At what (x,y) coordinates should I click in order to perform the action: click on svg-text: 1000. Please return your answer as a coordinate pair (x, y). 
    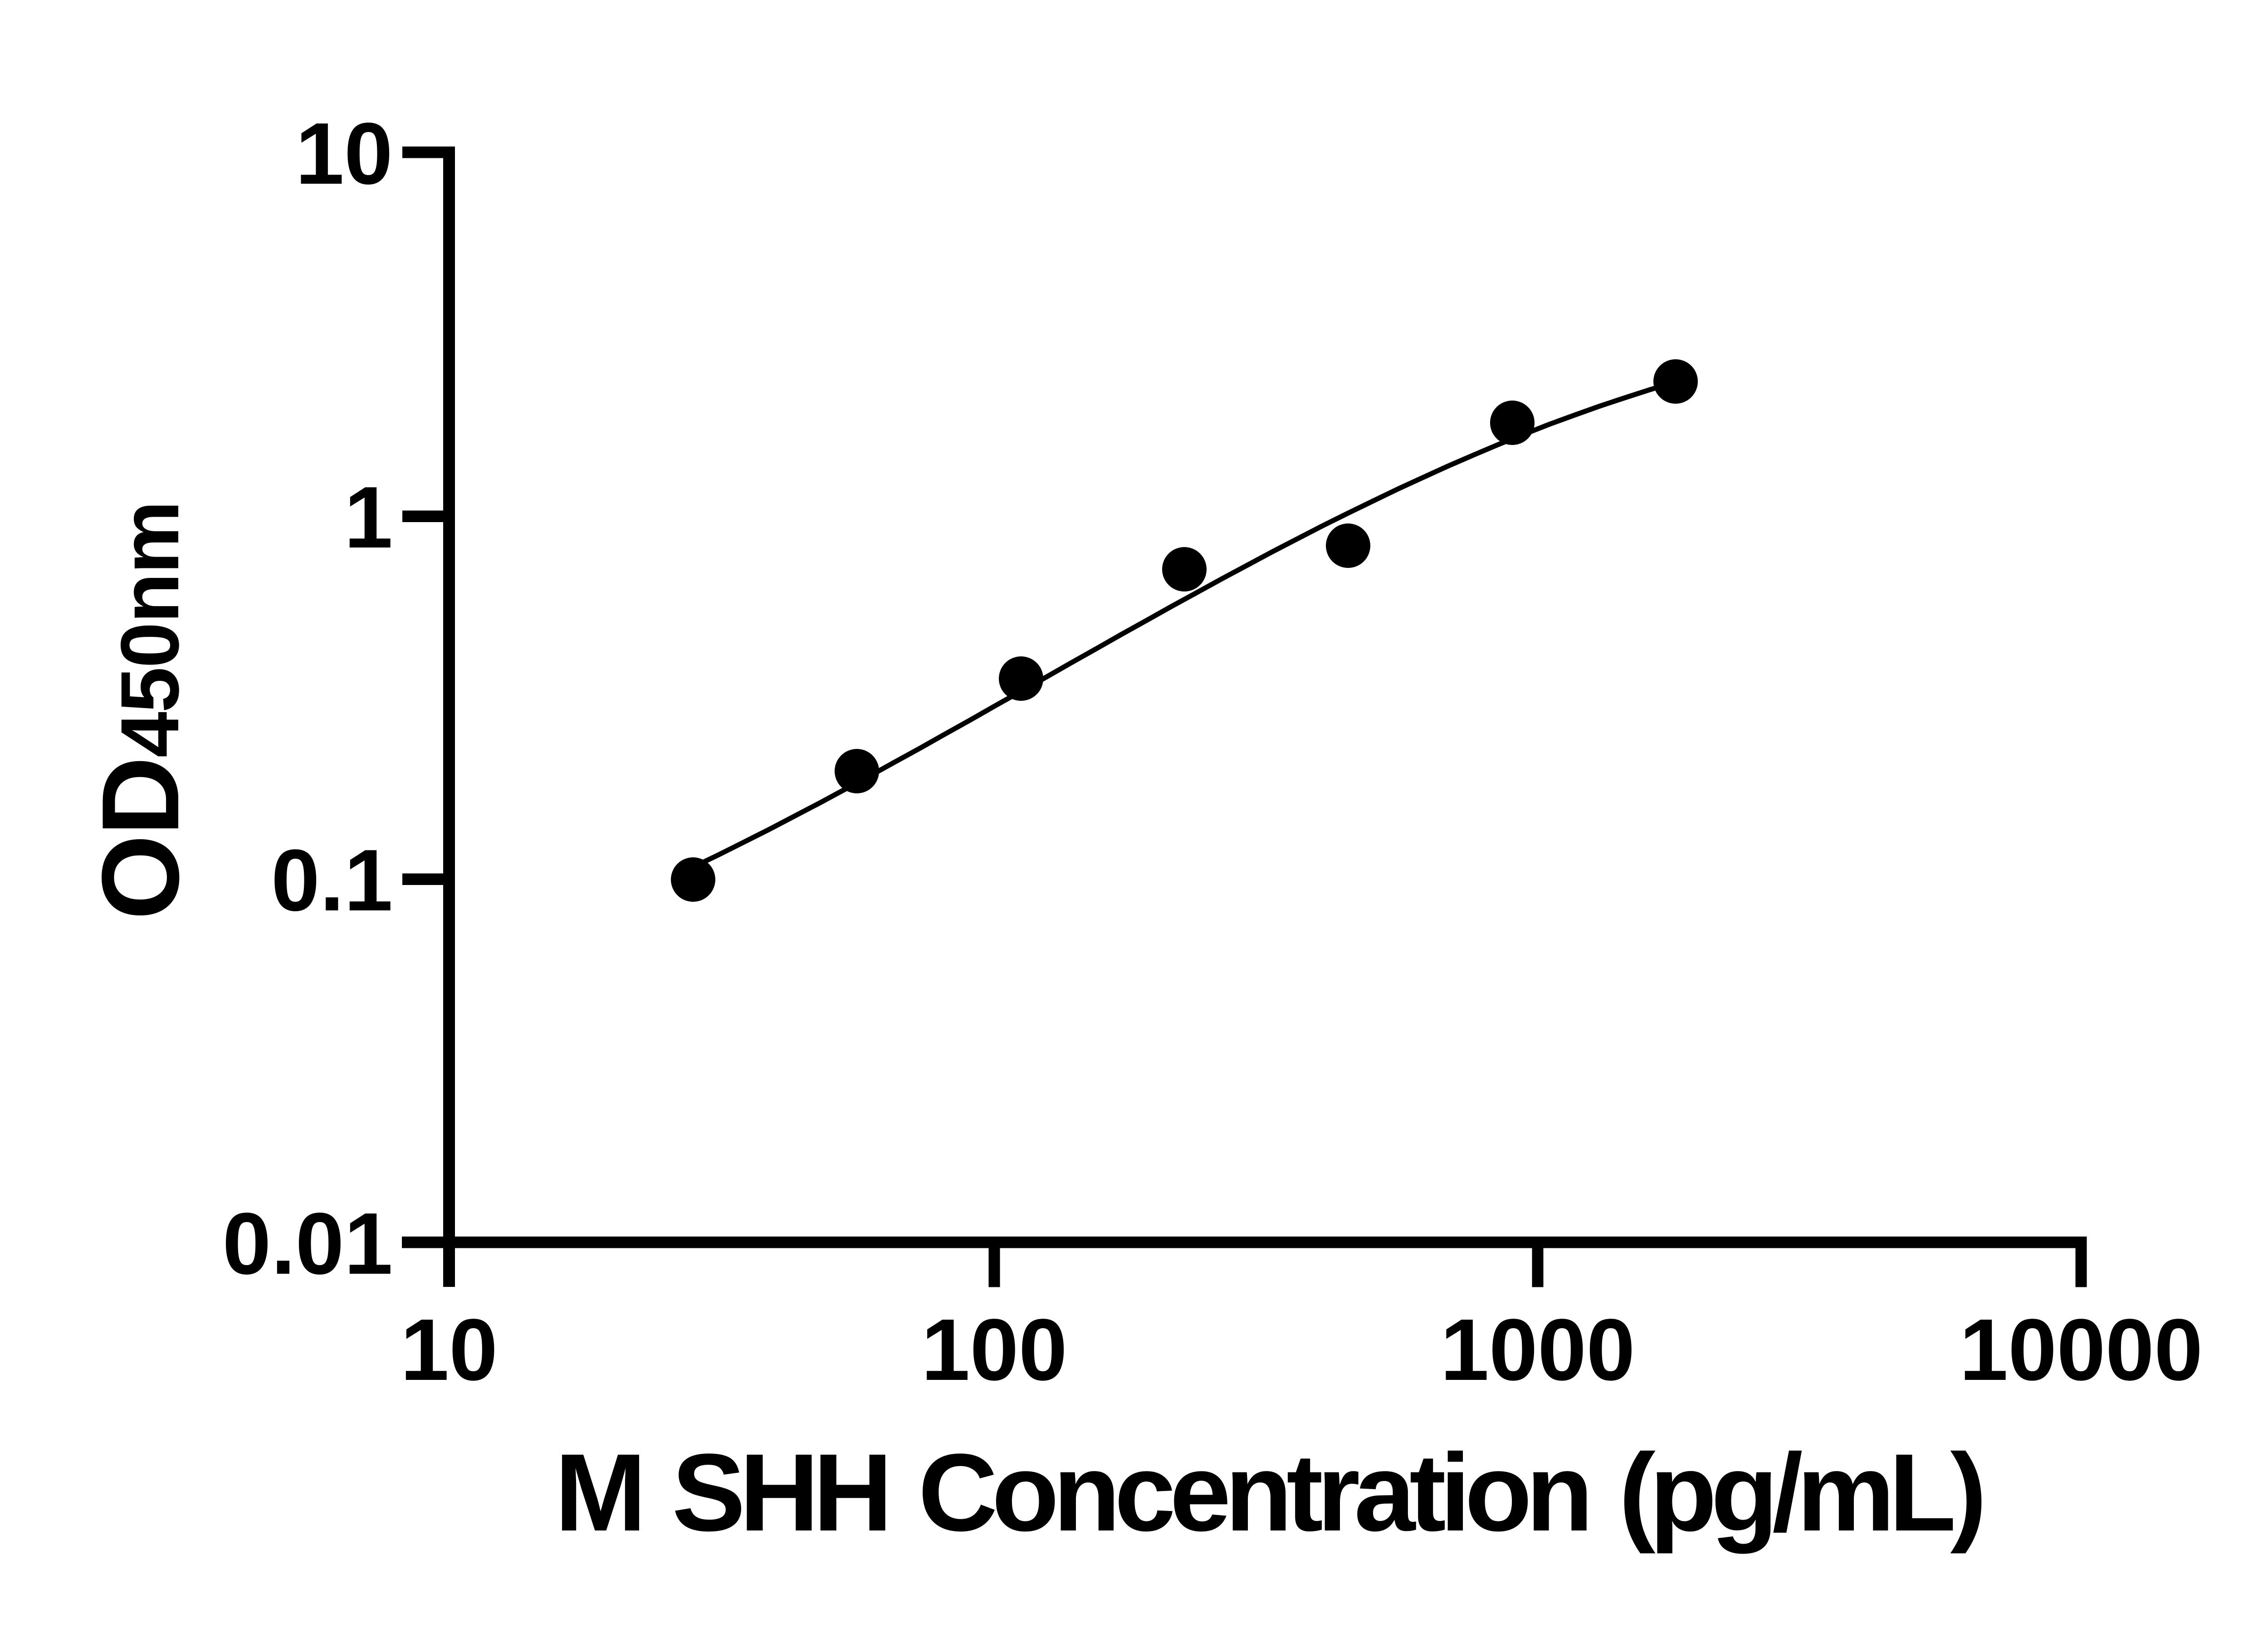
    Looking at the image, I should click on (1537, 1349).